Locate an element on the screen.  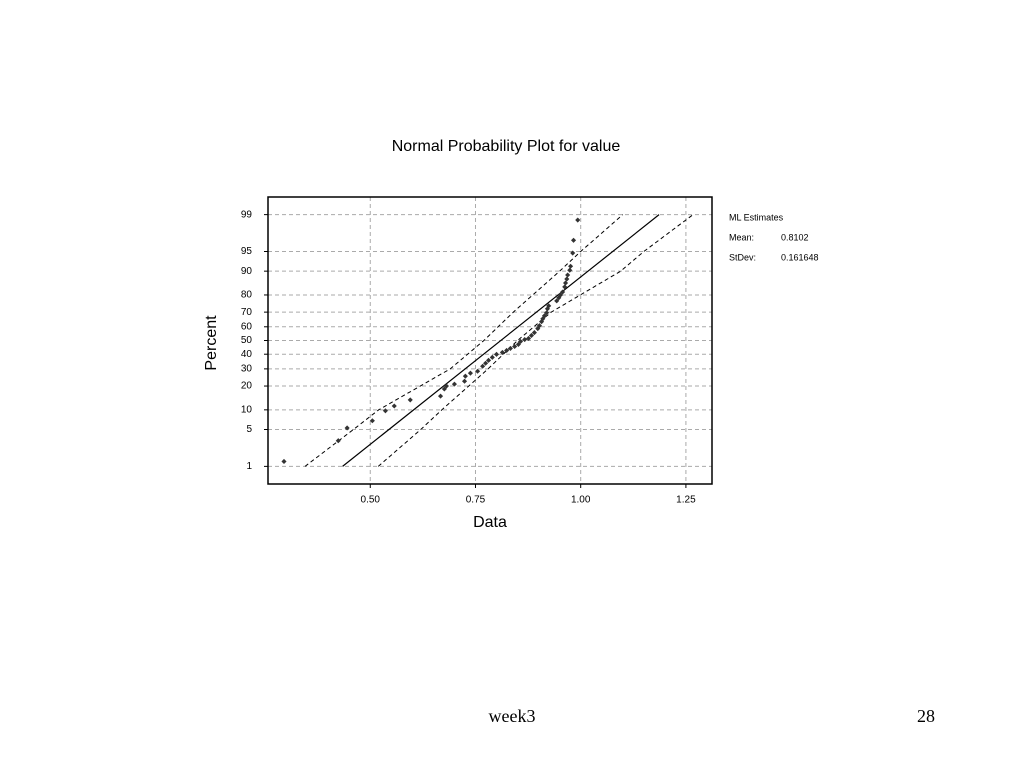
chart-title: Normal Probability Plot for value is located at coordinates (506, 146).